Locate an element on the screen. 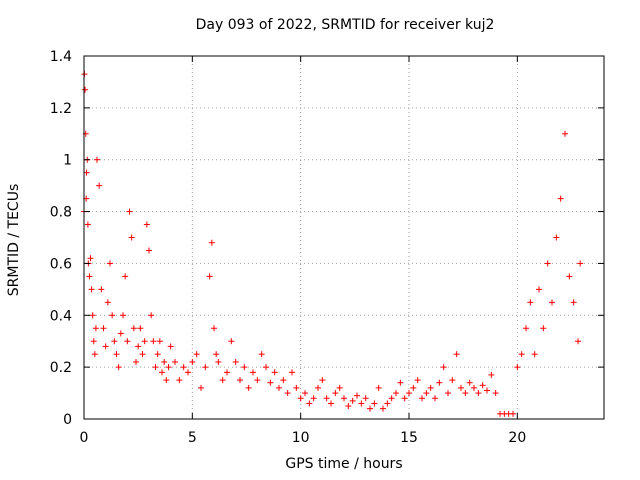 This screenshot has width=640, height=480. x-axis-label: GPS time / hours is located at coordinates (344, 464).